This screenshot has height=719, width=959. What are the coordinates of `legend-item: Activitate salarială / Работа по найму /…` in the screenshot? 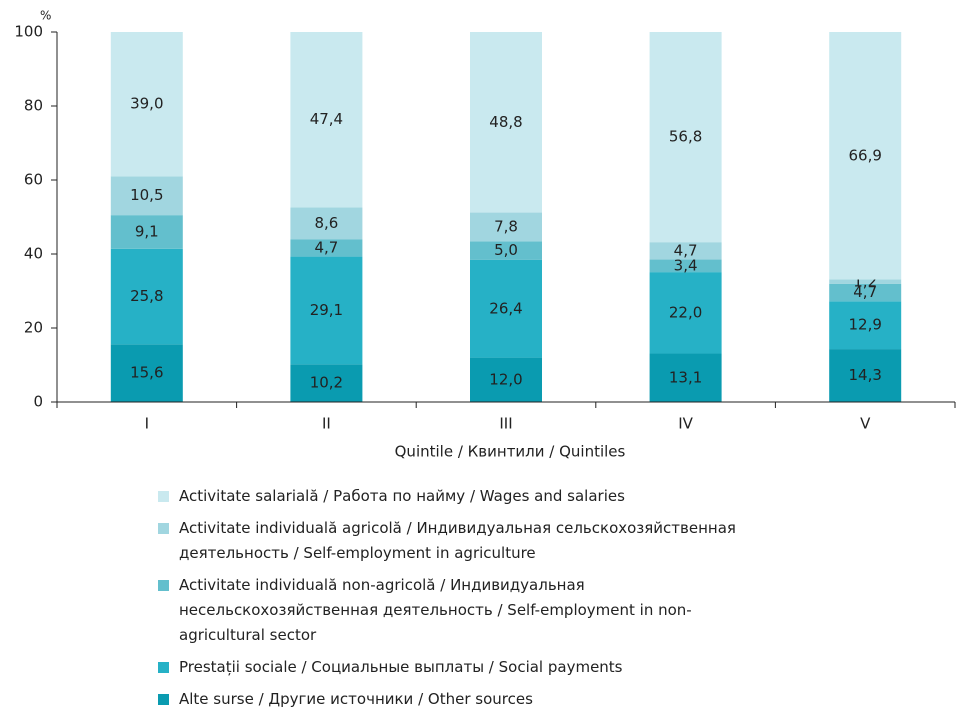 It's located at (448, 496).